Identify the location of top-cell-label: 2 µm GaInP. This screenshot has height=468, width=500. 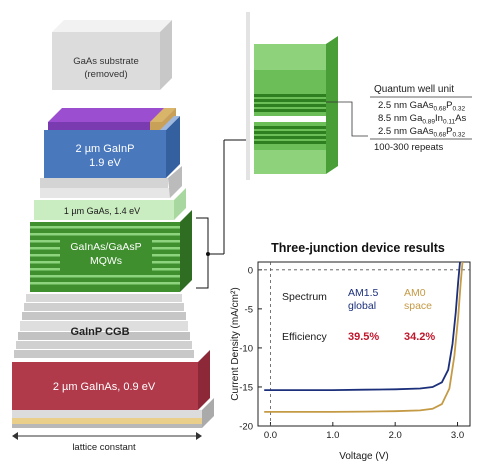
(105, 149).